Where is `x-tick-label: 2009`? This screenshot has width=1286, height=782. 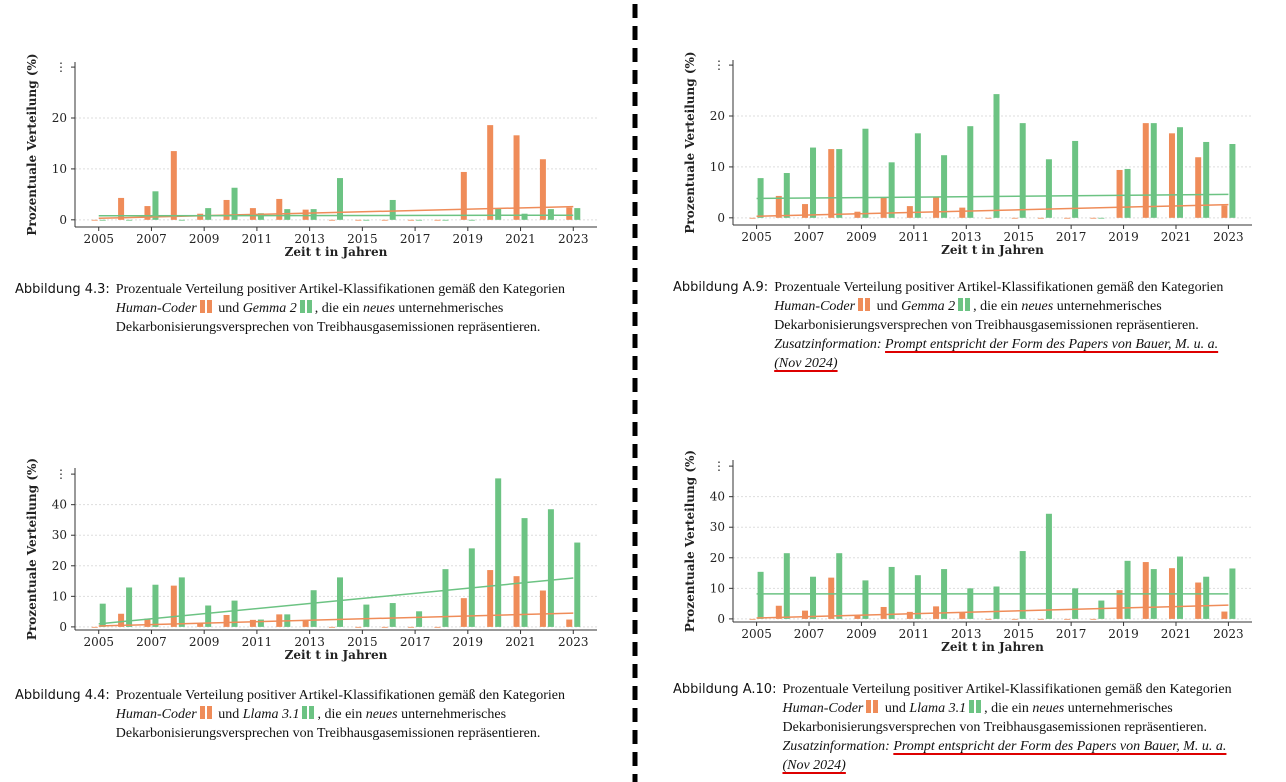
x-tick-label: 2009 is located at coordinates (861, 634).